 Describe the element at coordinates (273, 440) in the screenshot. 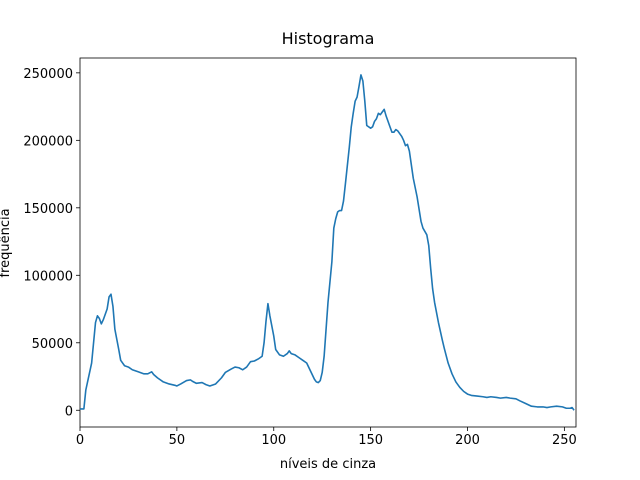

I see `x-tick-label: 100` at that location.